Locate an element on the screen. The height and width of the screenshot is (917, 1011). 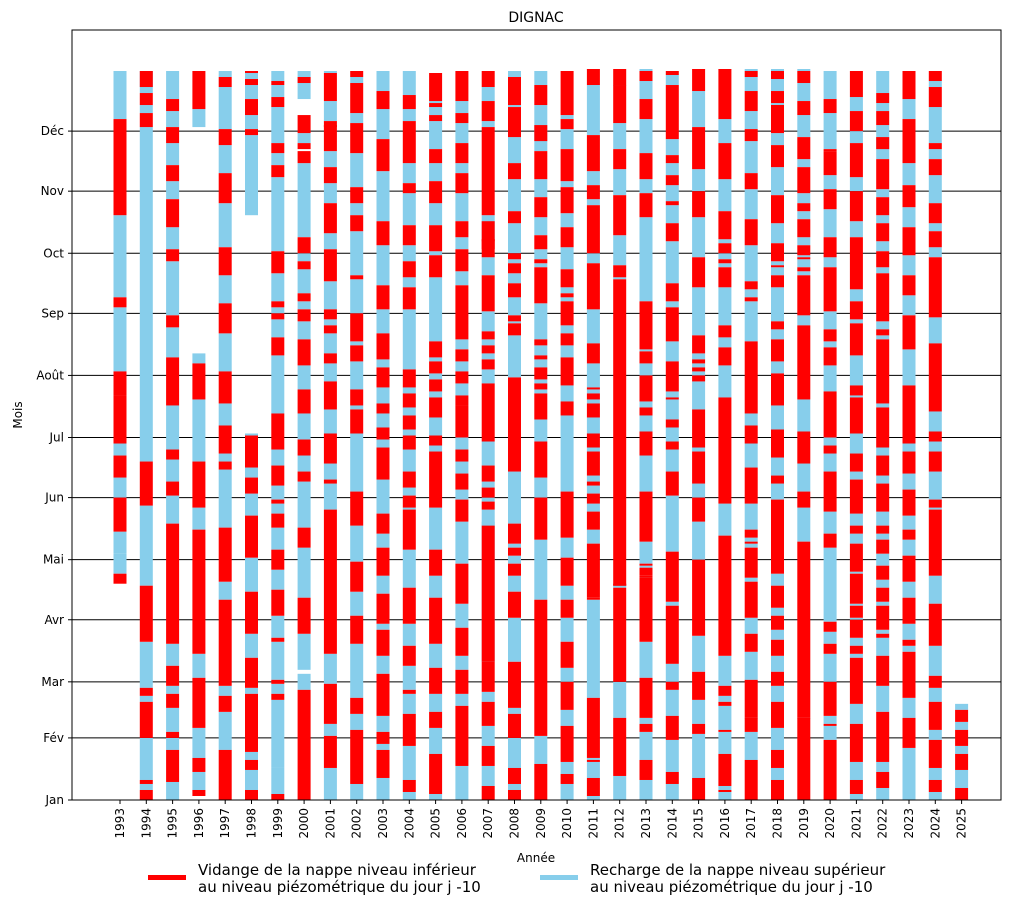
x-tick-label: 2008 is located at coordinates (515, 823).